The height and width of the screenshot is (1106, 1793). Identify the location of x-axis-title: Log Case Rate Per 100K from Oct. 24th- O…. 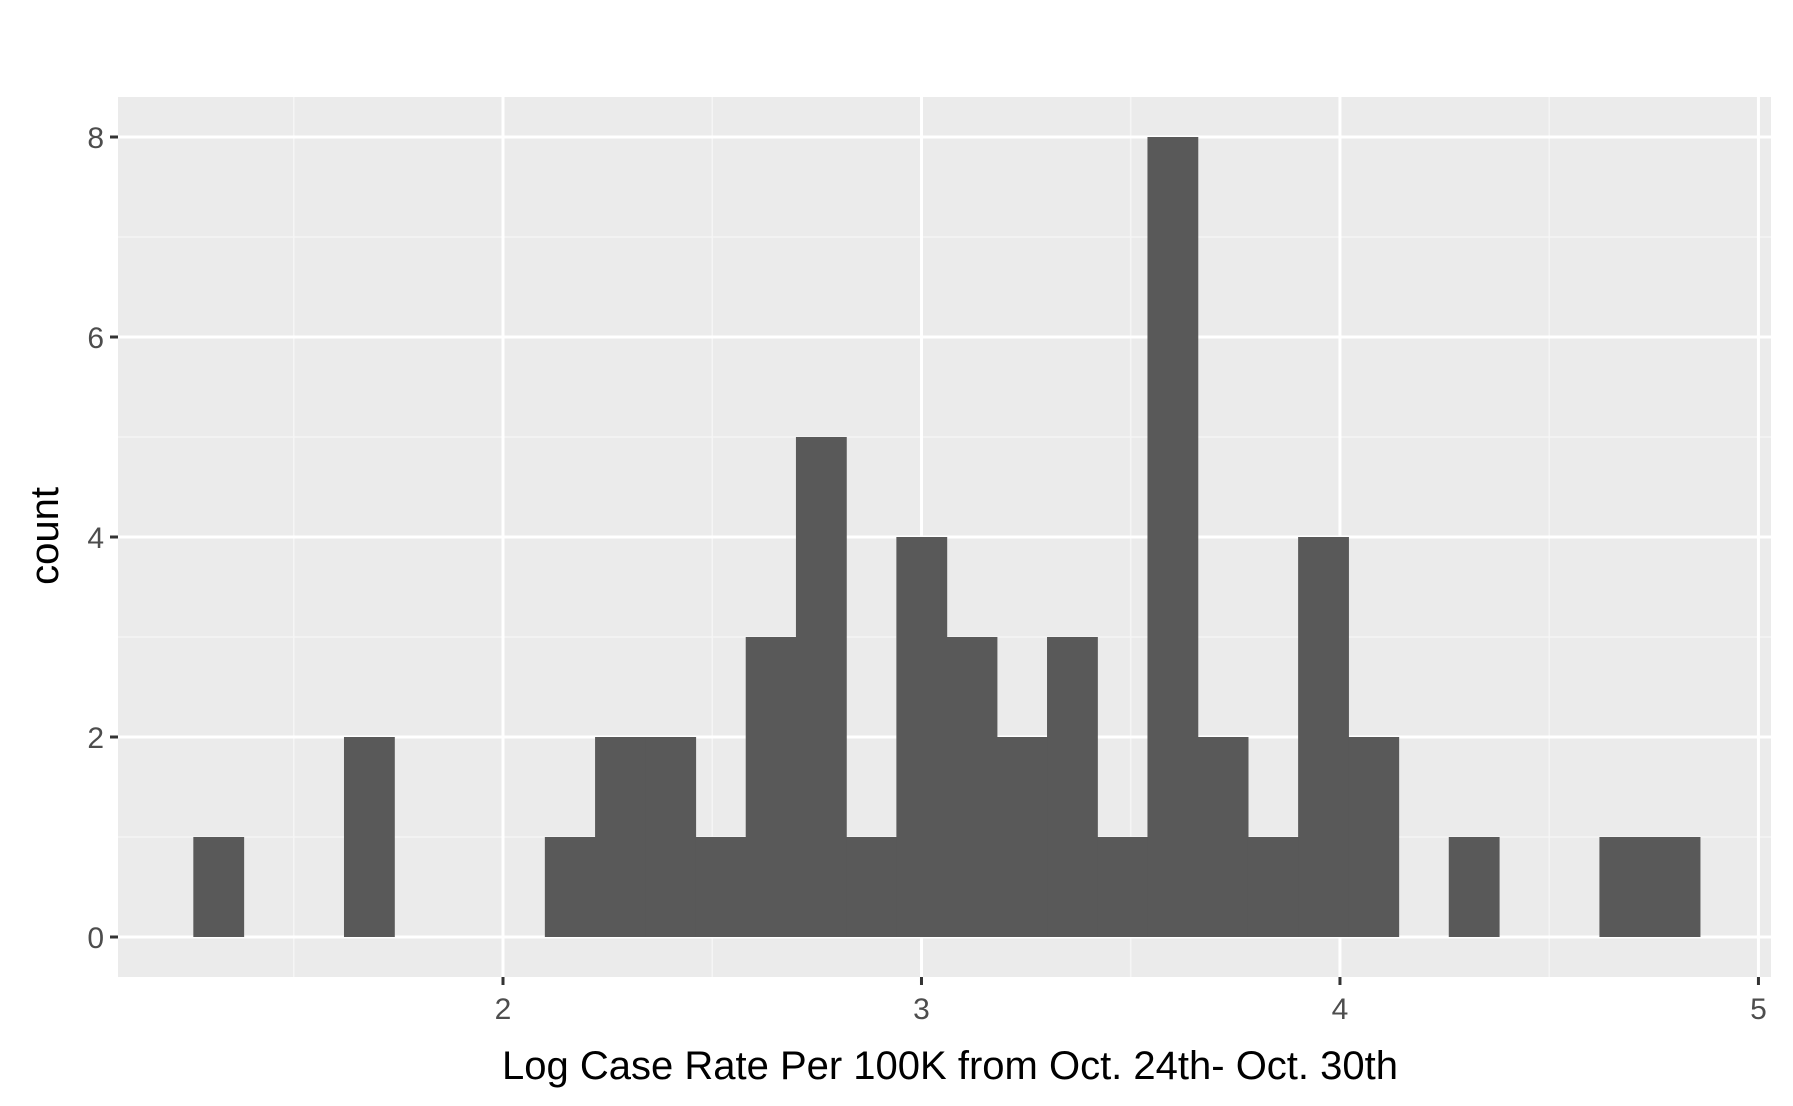
(950, 1066).